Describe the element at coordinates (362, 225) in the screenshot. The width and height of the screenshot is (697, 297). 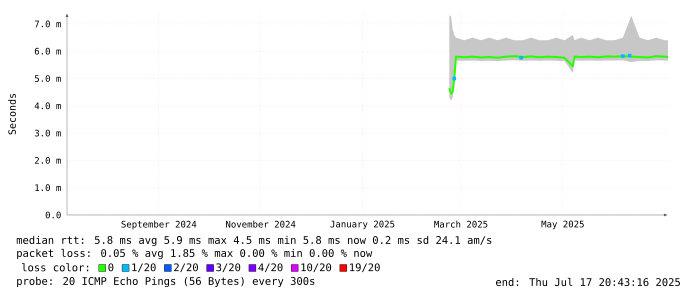
I see `x-tick-label: January 2025` at that location.